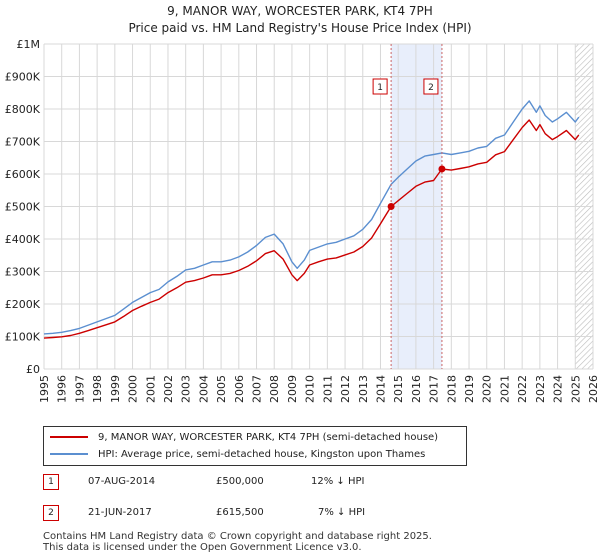 This screenshot has height=560, width=600. I want to click on y-tick-label: £600K, so click(23, 174).